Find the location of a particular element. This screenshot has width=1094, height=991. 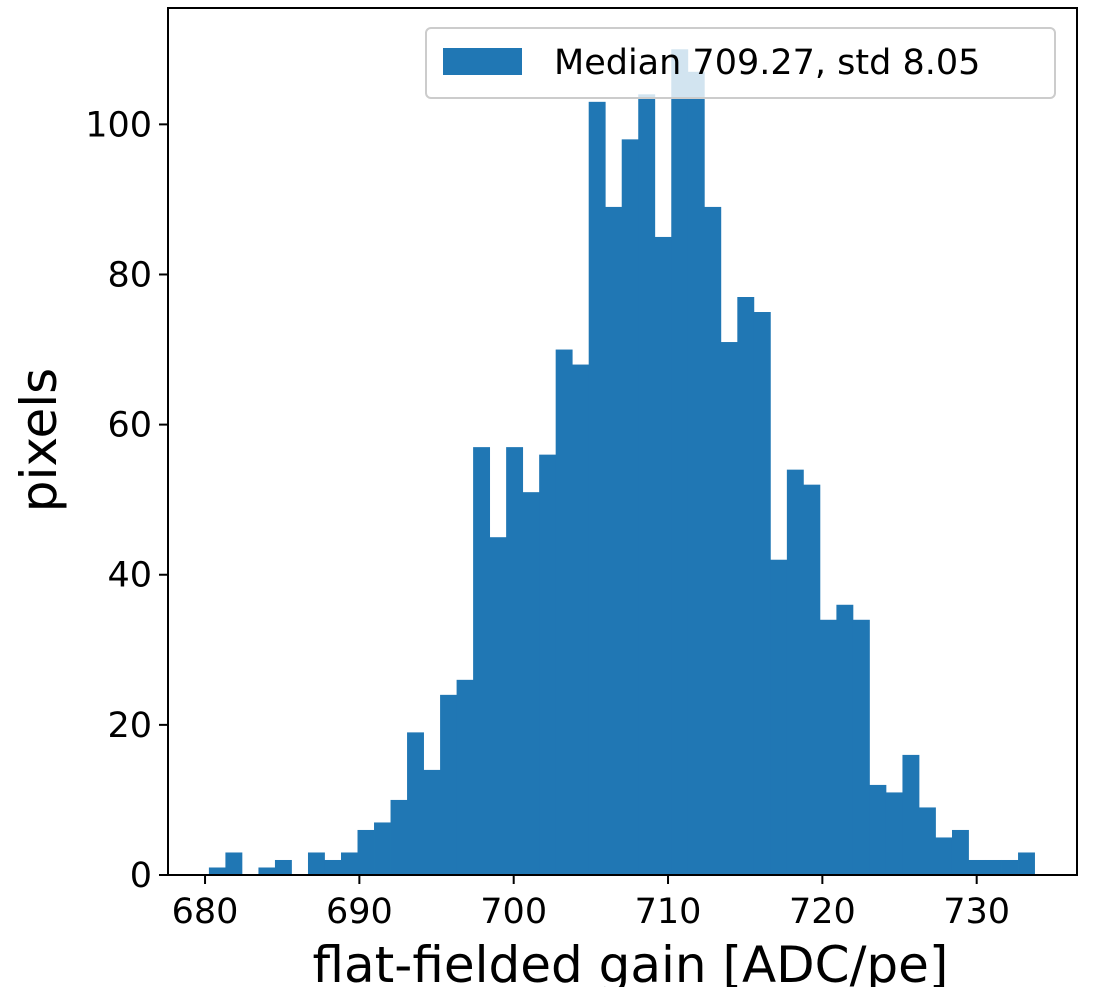

x-axis-label: flat-fielded gain [ADC/pe] is located at coordinates (631, 961).